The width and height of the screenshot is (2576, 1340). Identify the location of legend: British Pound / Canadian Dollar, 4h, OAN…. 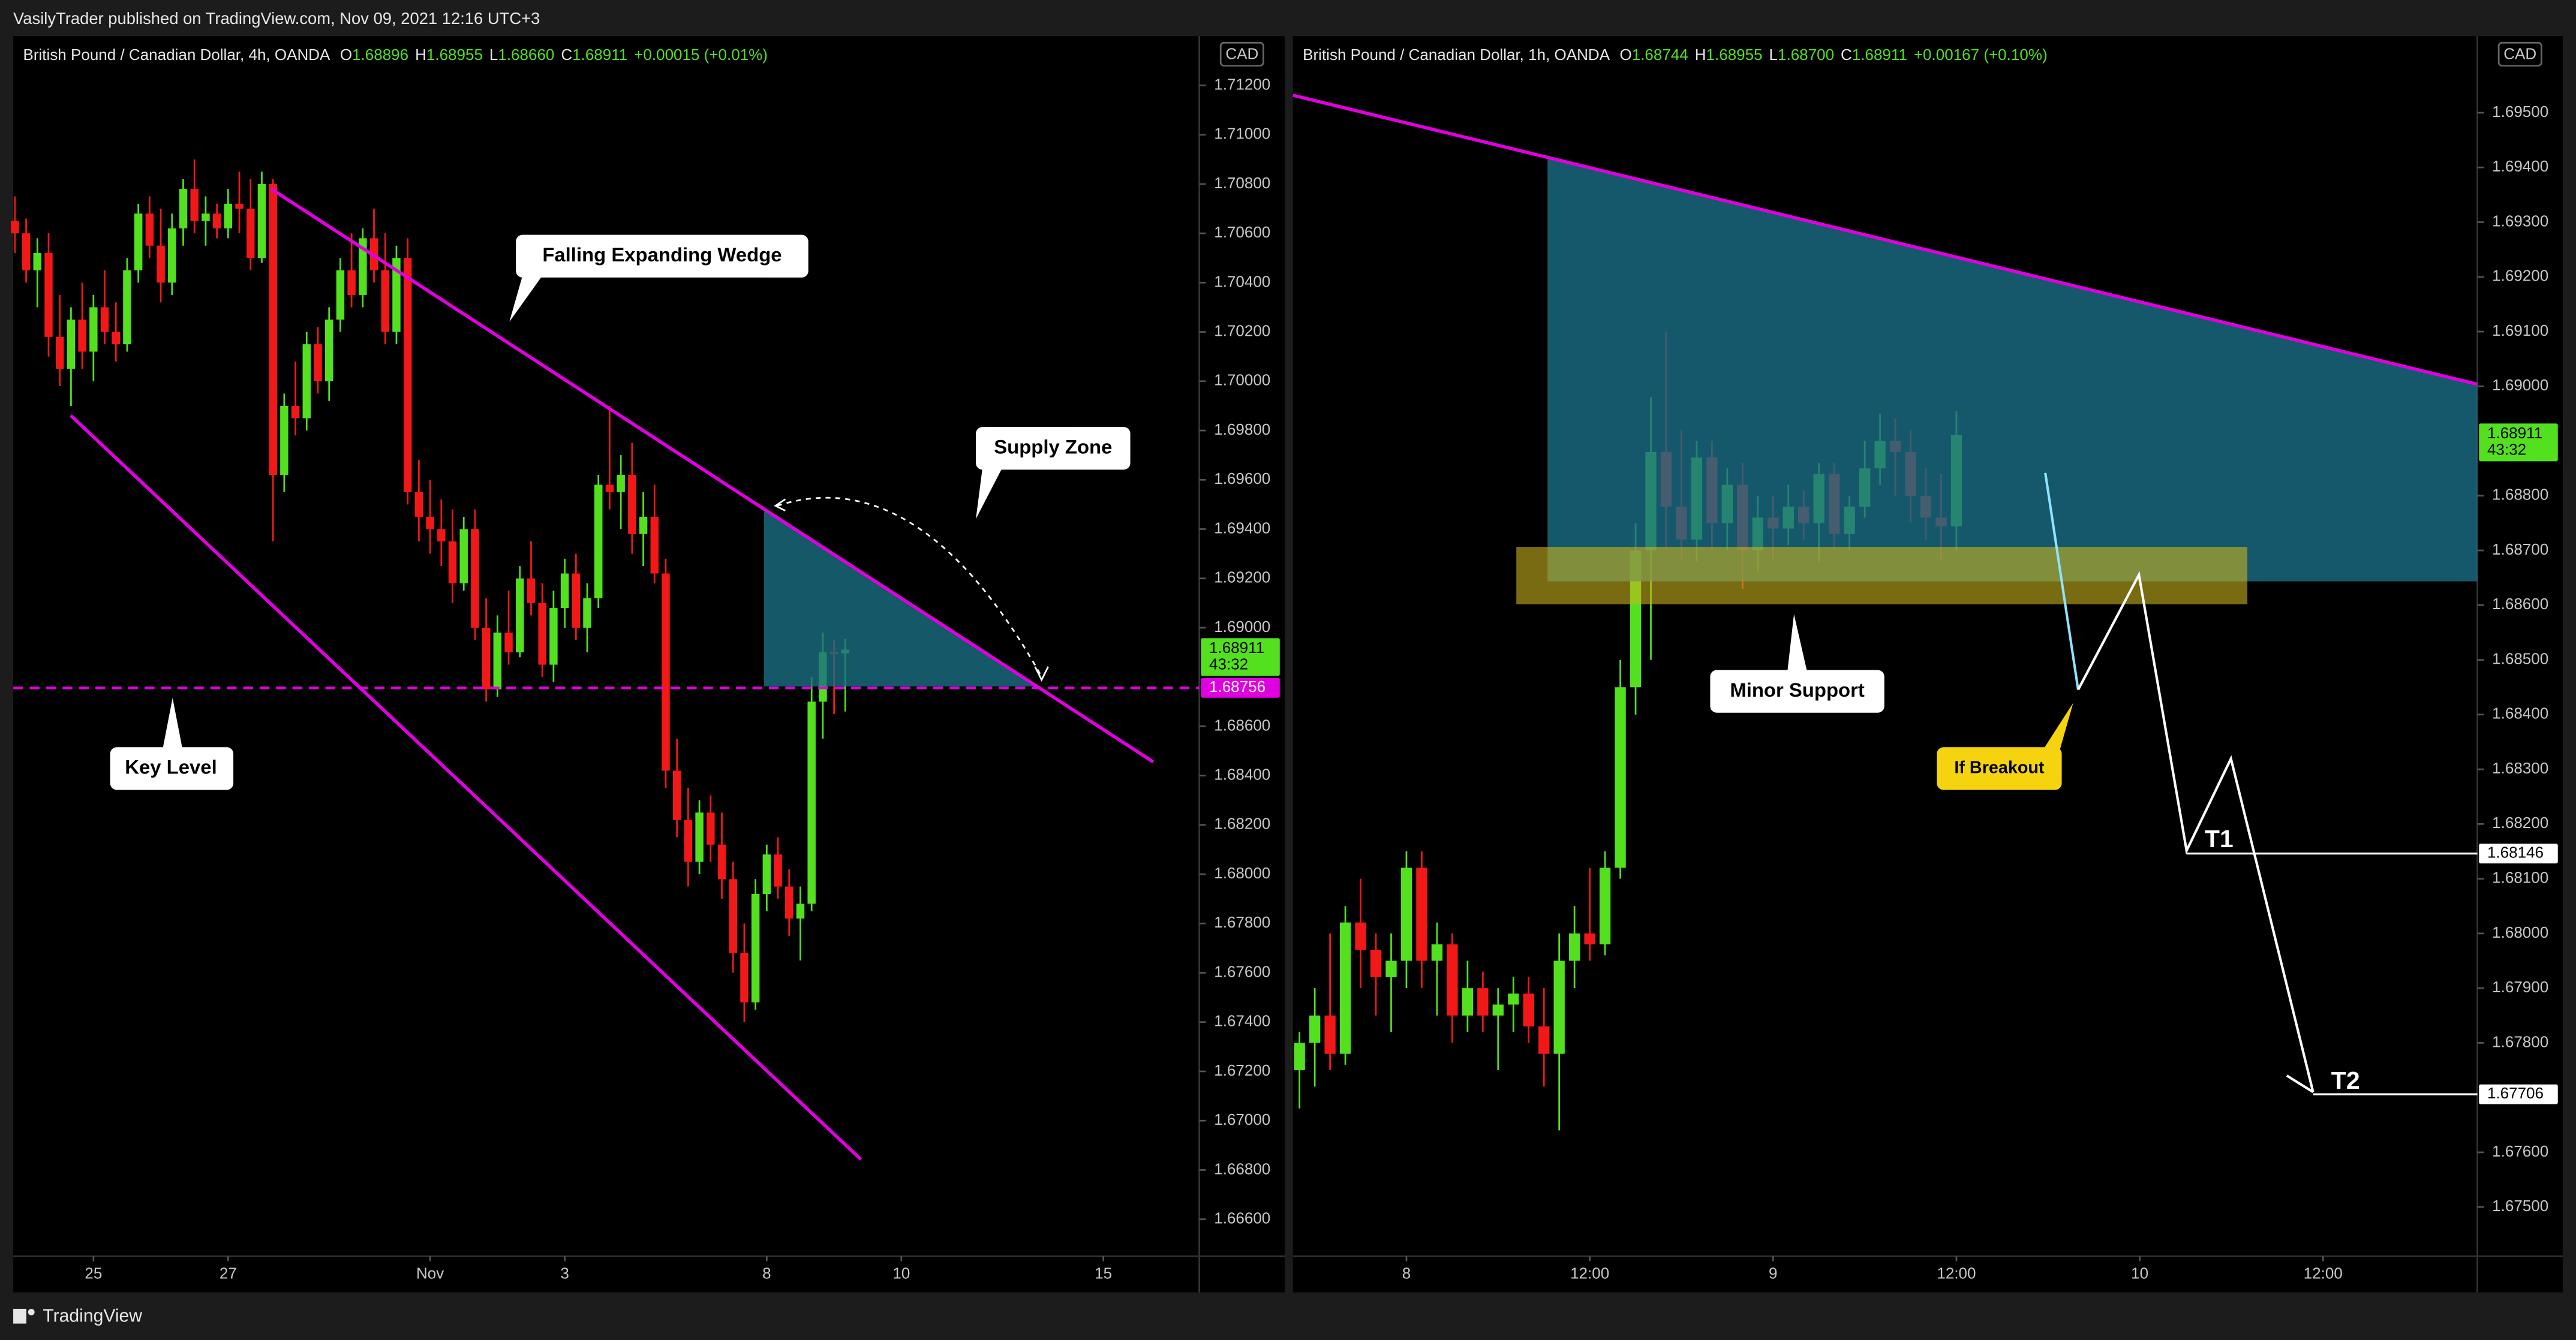
(395, 55).